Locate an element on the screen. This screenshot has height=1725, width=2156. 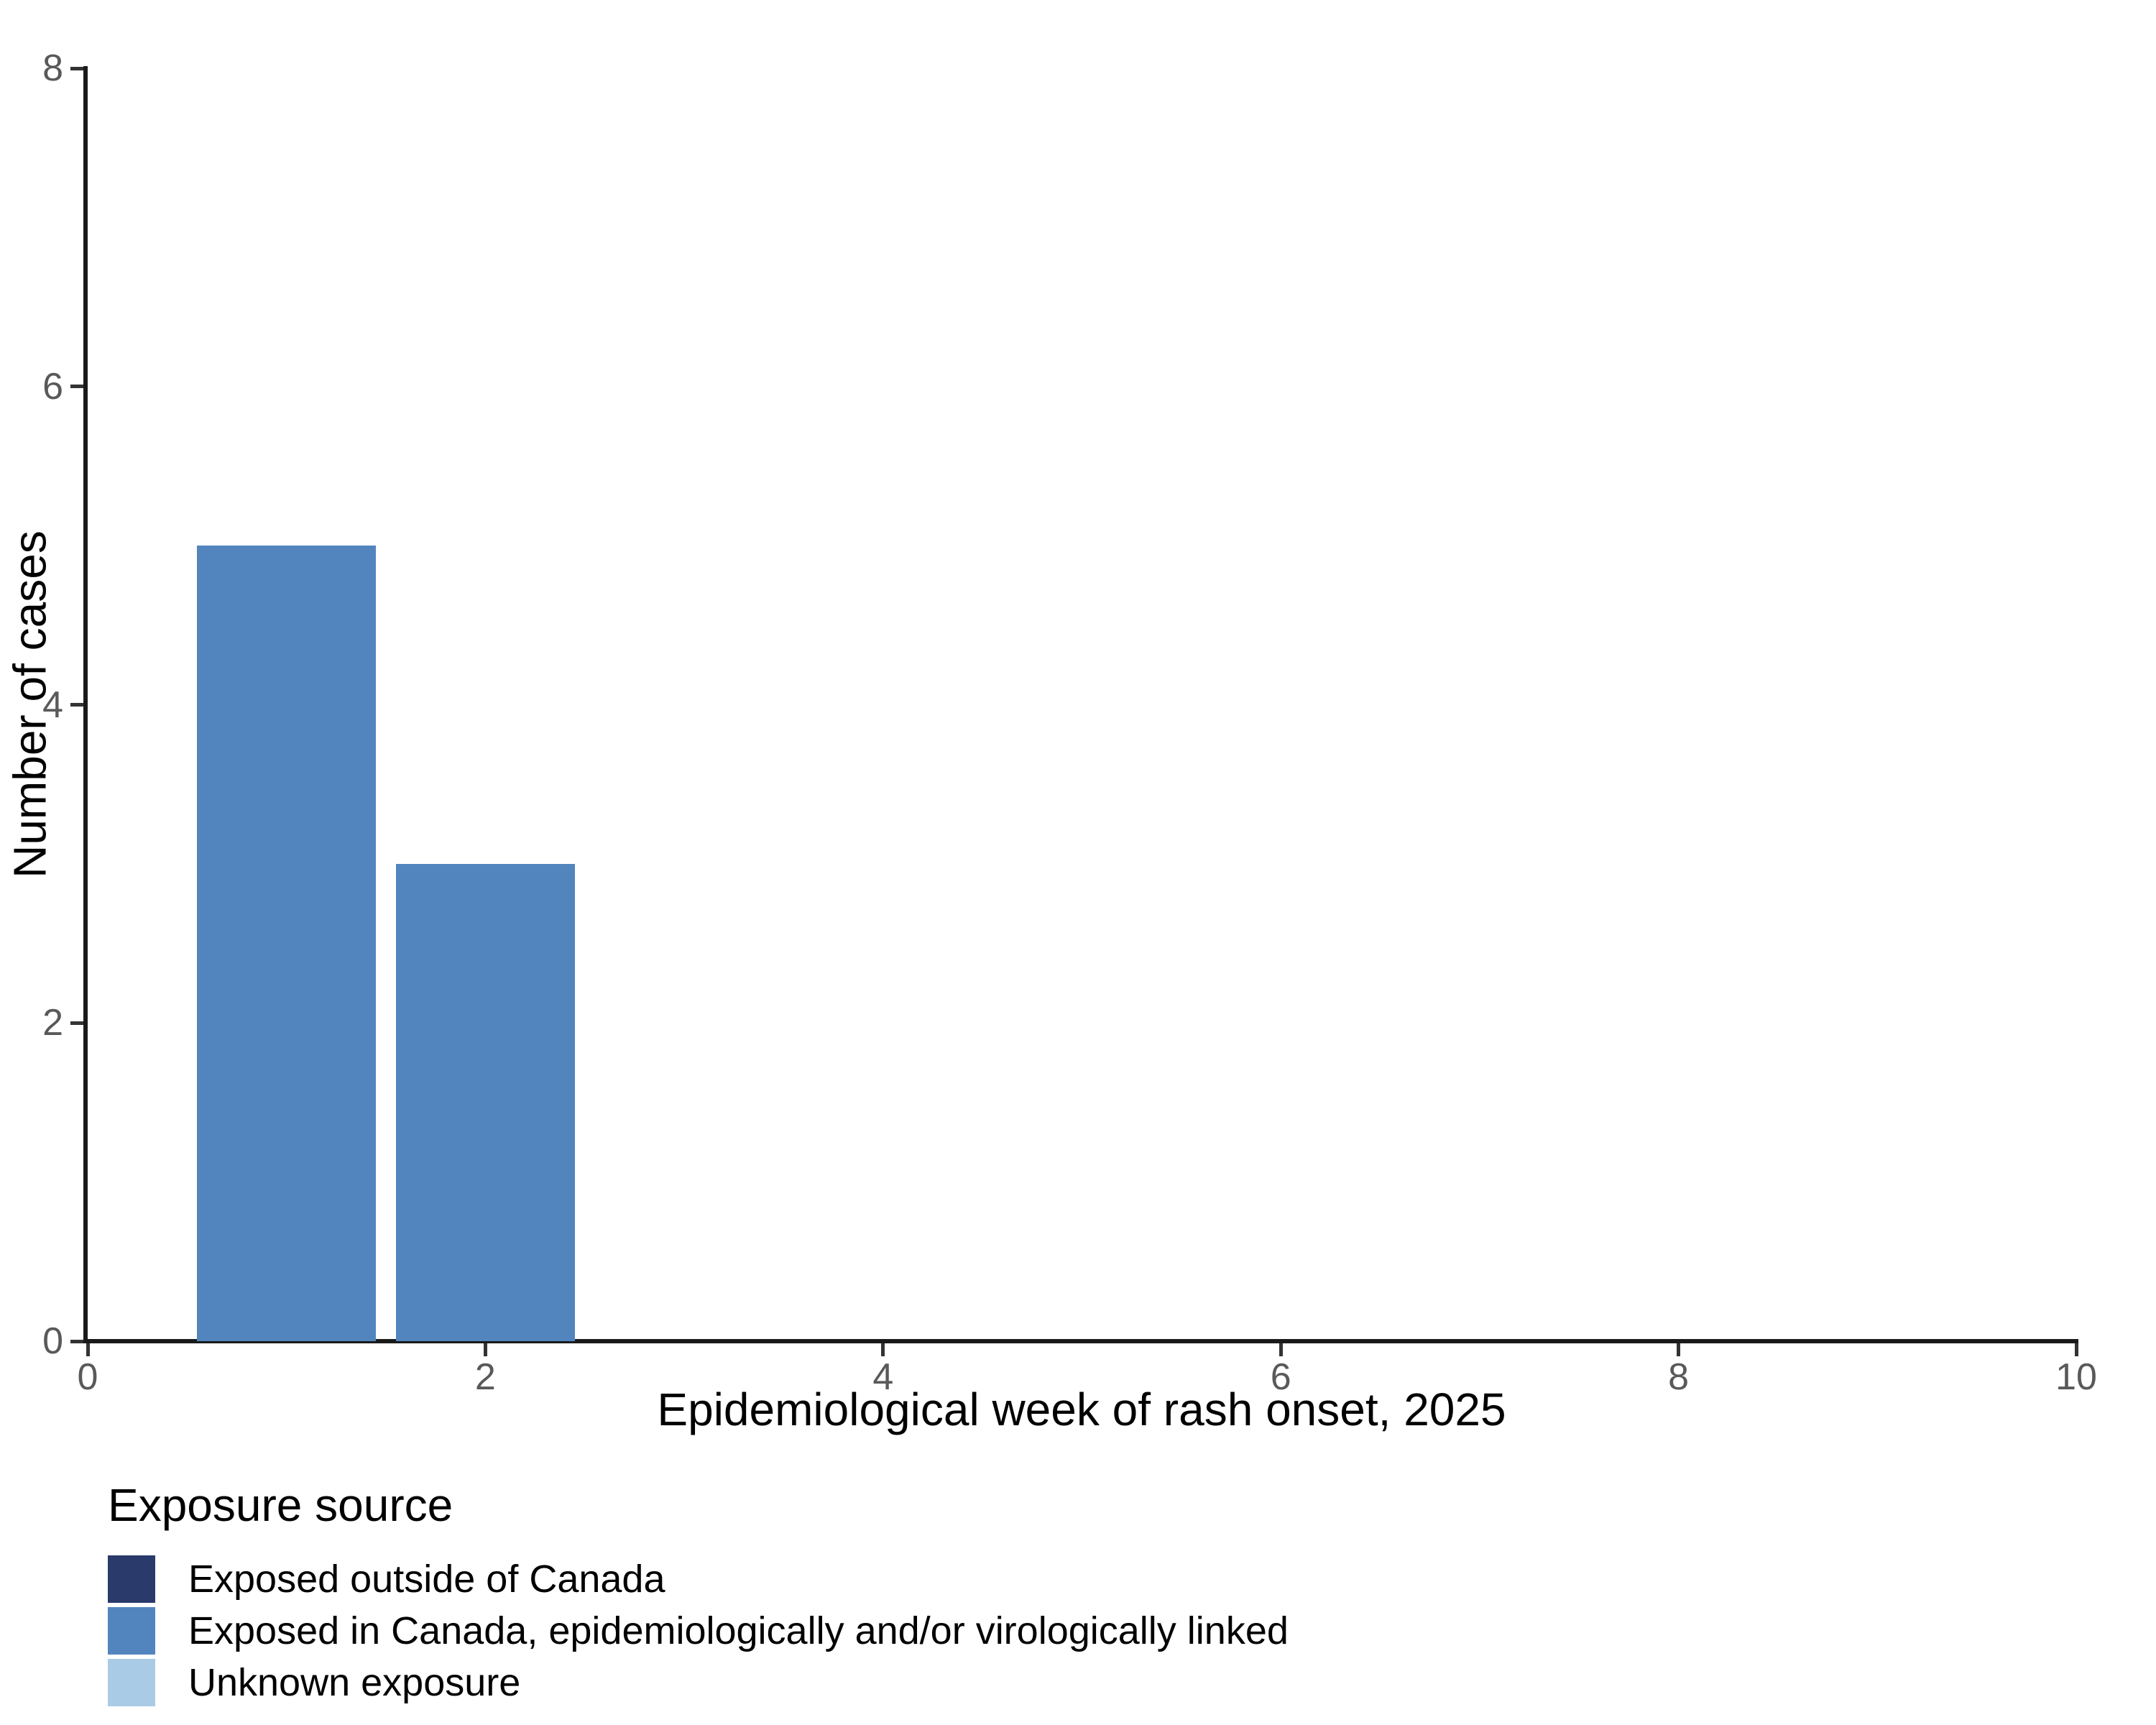
legend-title: Exposure source is located at coordinates (280, 1505).